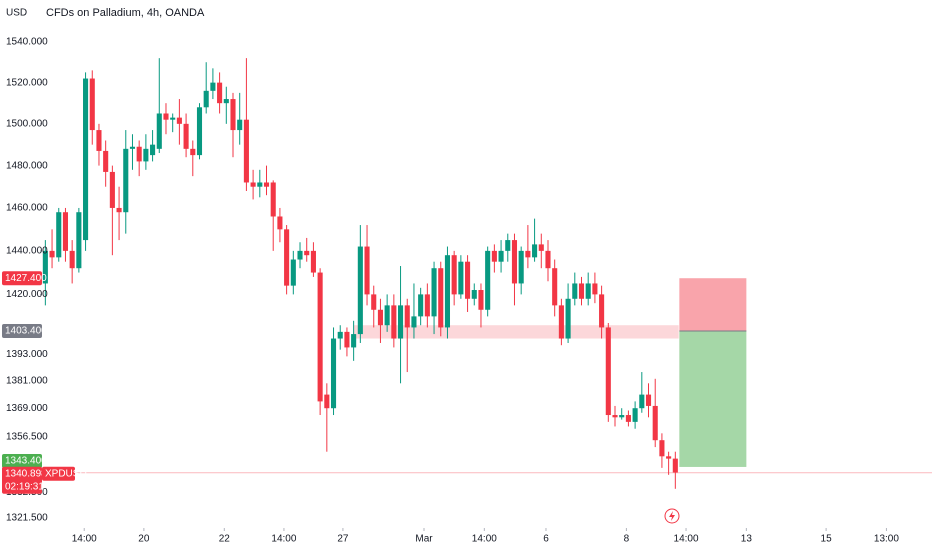 This screenshot has width=932, height=550. I want to click on target-zone, so click(713, 398).